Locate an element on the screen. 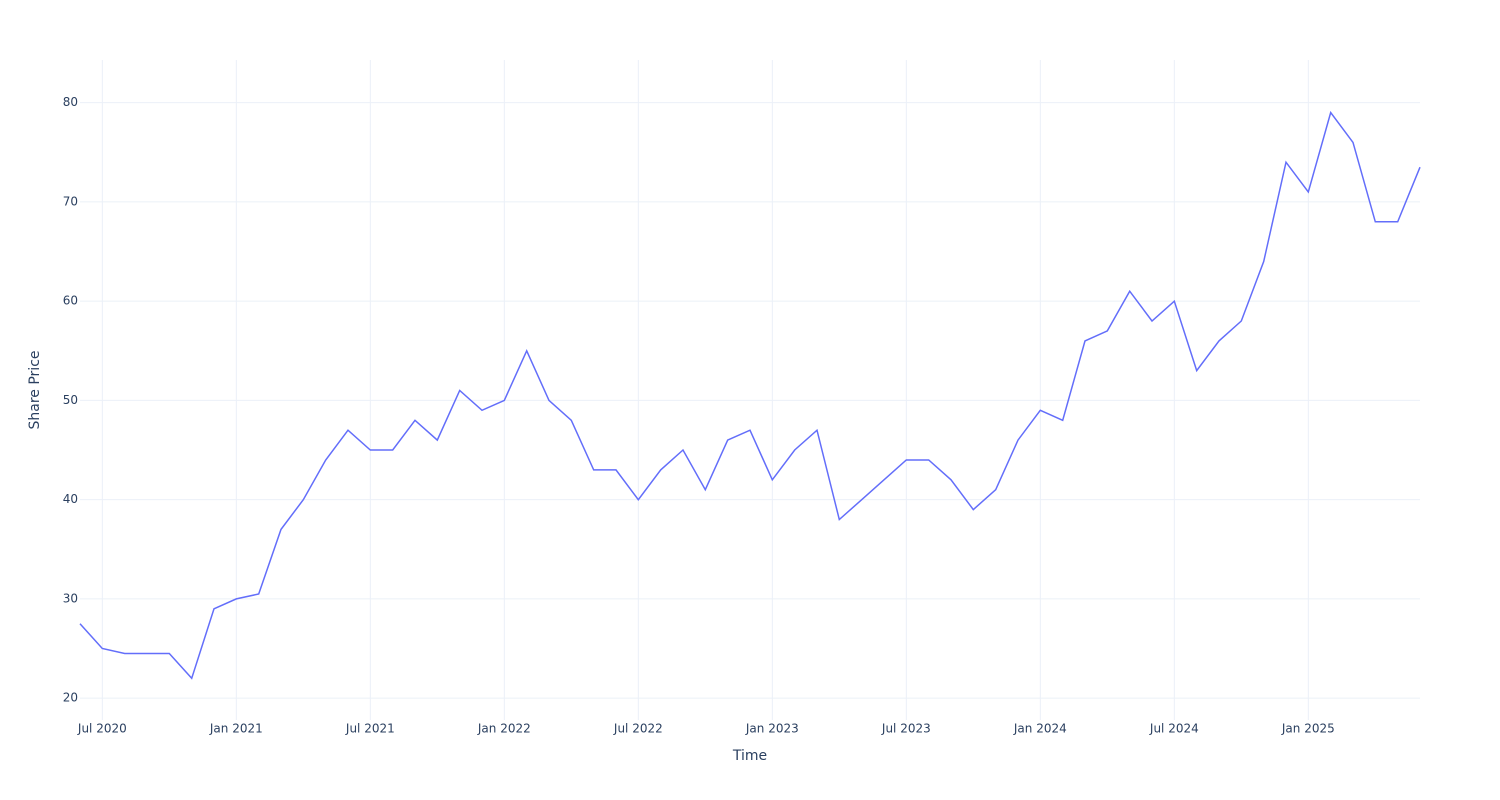 This screenshot has height=800, width=1500. x-tick-label: Jan 2025 is located at coordinates (1308, 729).